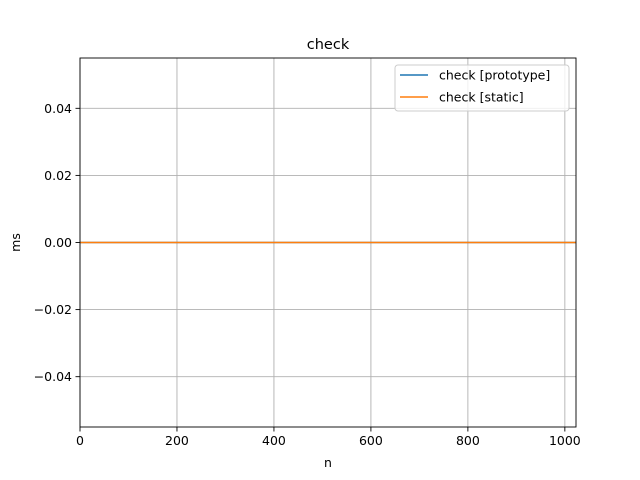 The height and width of the screenshot is (480, 640). What do you see at coordinates (53, 376) in the screenshot?
I see `y-tick-label: −0.04` at bounding box center [53, 376].